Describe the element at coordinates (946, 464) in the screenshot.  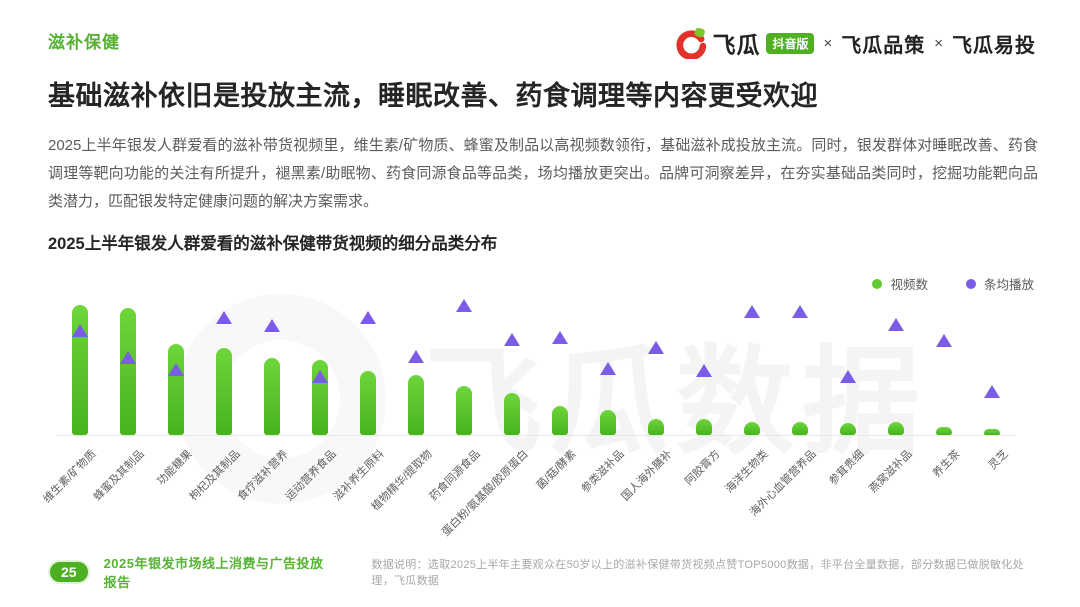
I see `x-axis-label: 养生茶` at that location.